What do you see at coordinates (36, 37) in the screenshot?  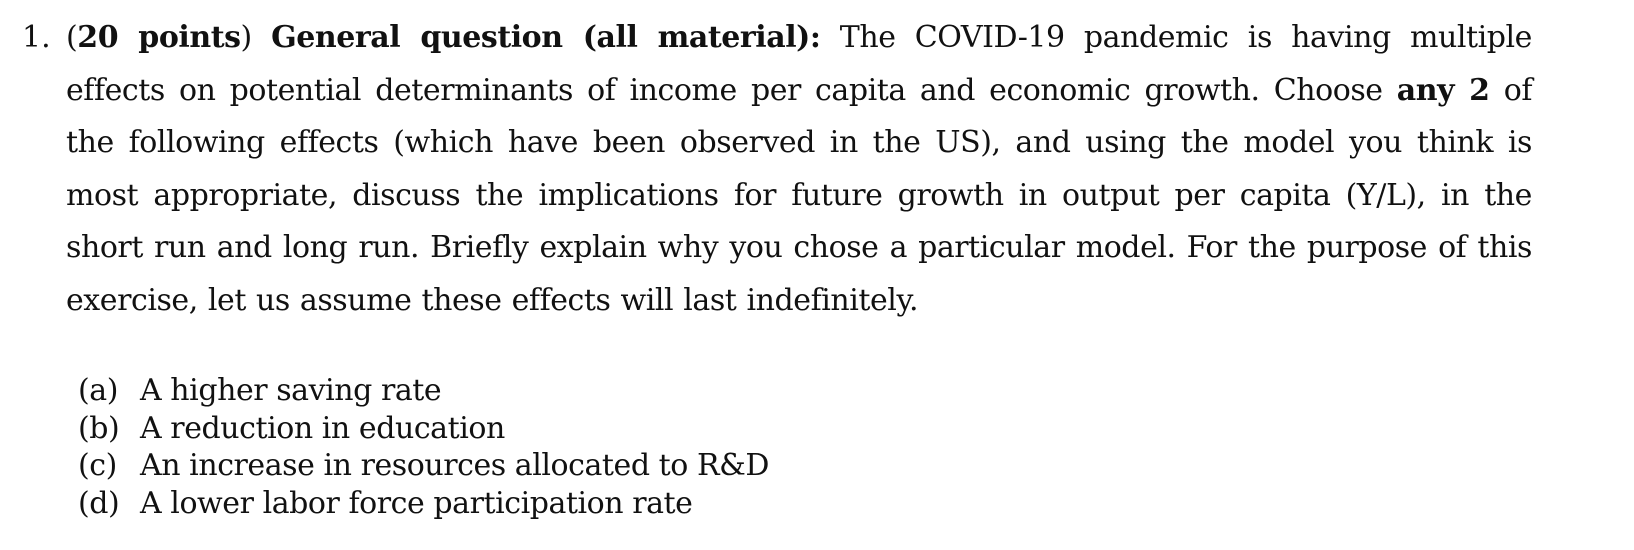 I see `question-number: 1.` at bounding box center [36, 37].